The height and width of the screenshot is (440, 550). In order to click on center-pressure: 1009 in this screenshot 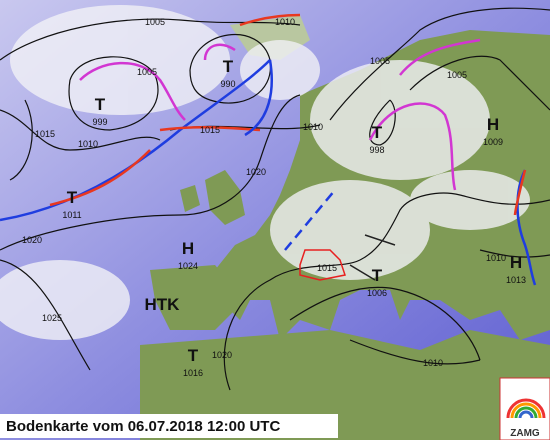, I will do `click(493, 142)`.